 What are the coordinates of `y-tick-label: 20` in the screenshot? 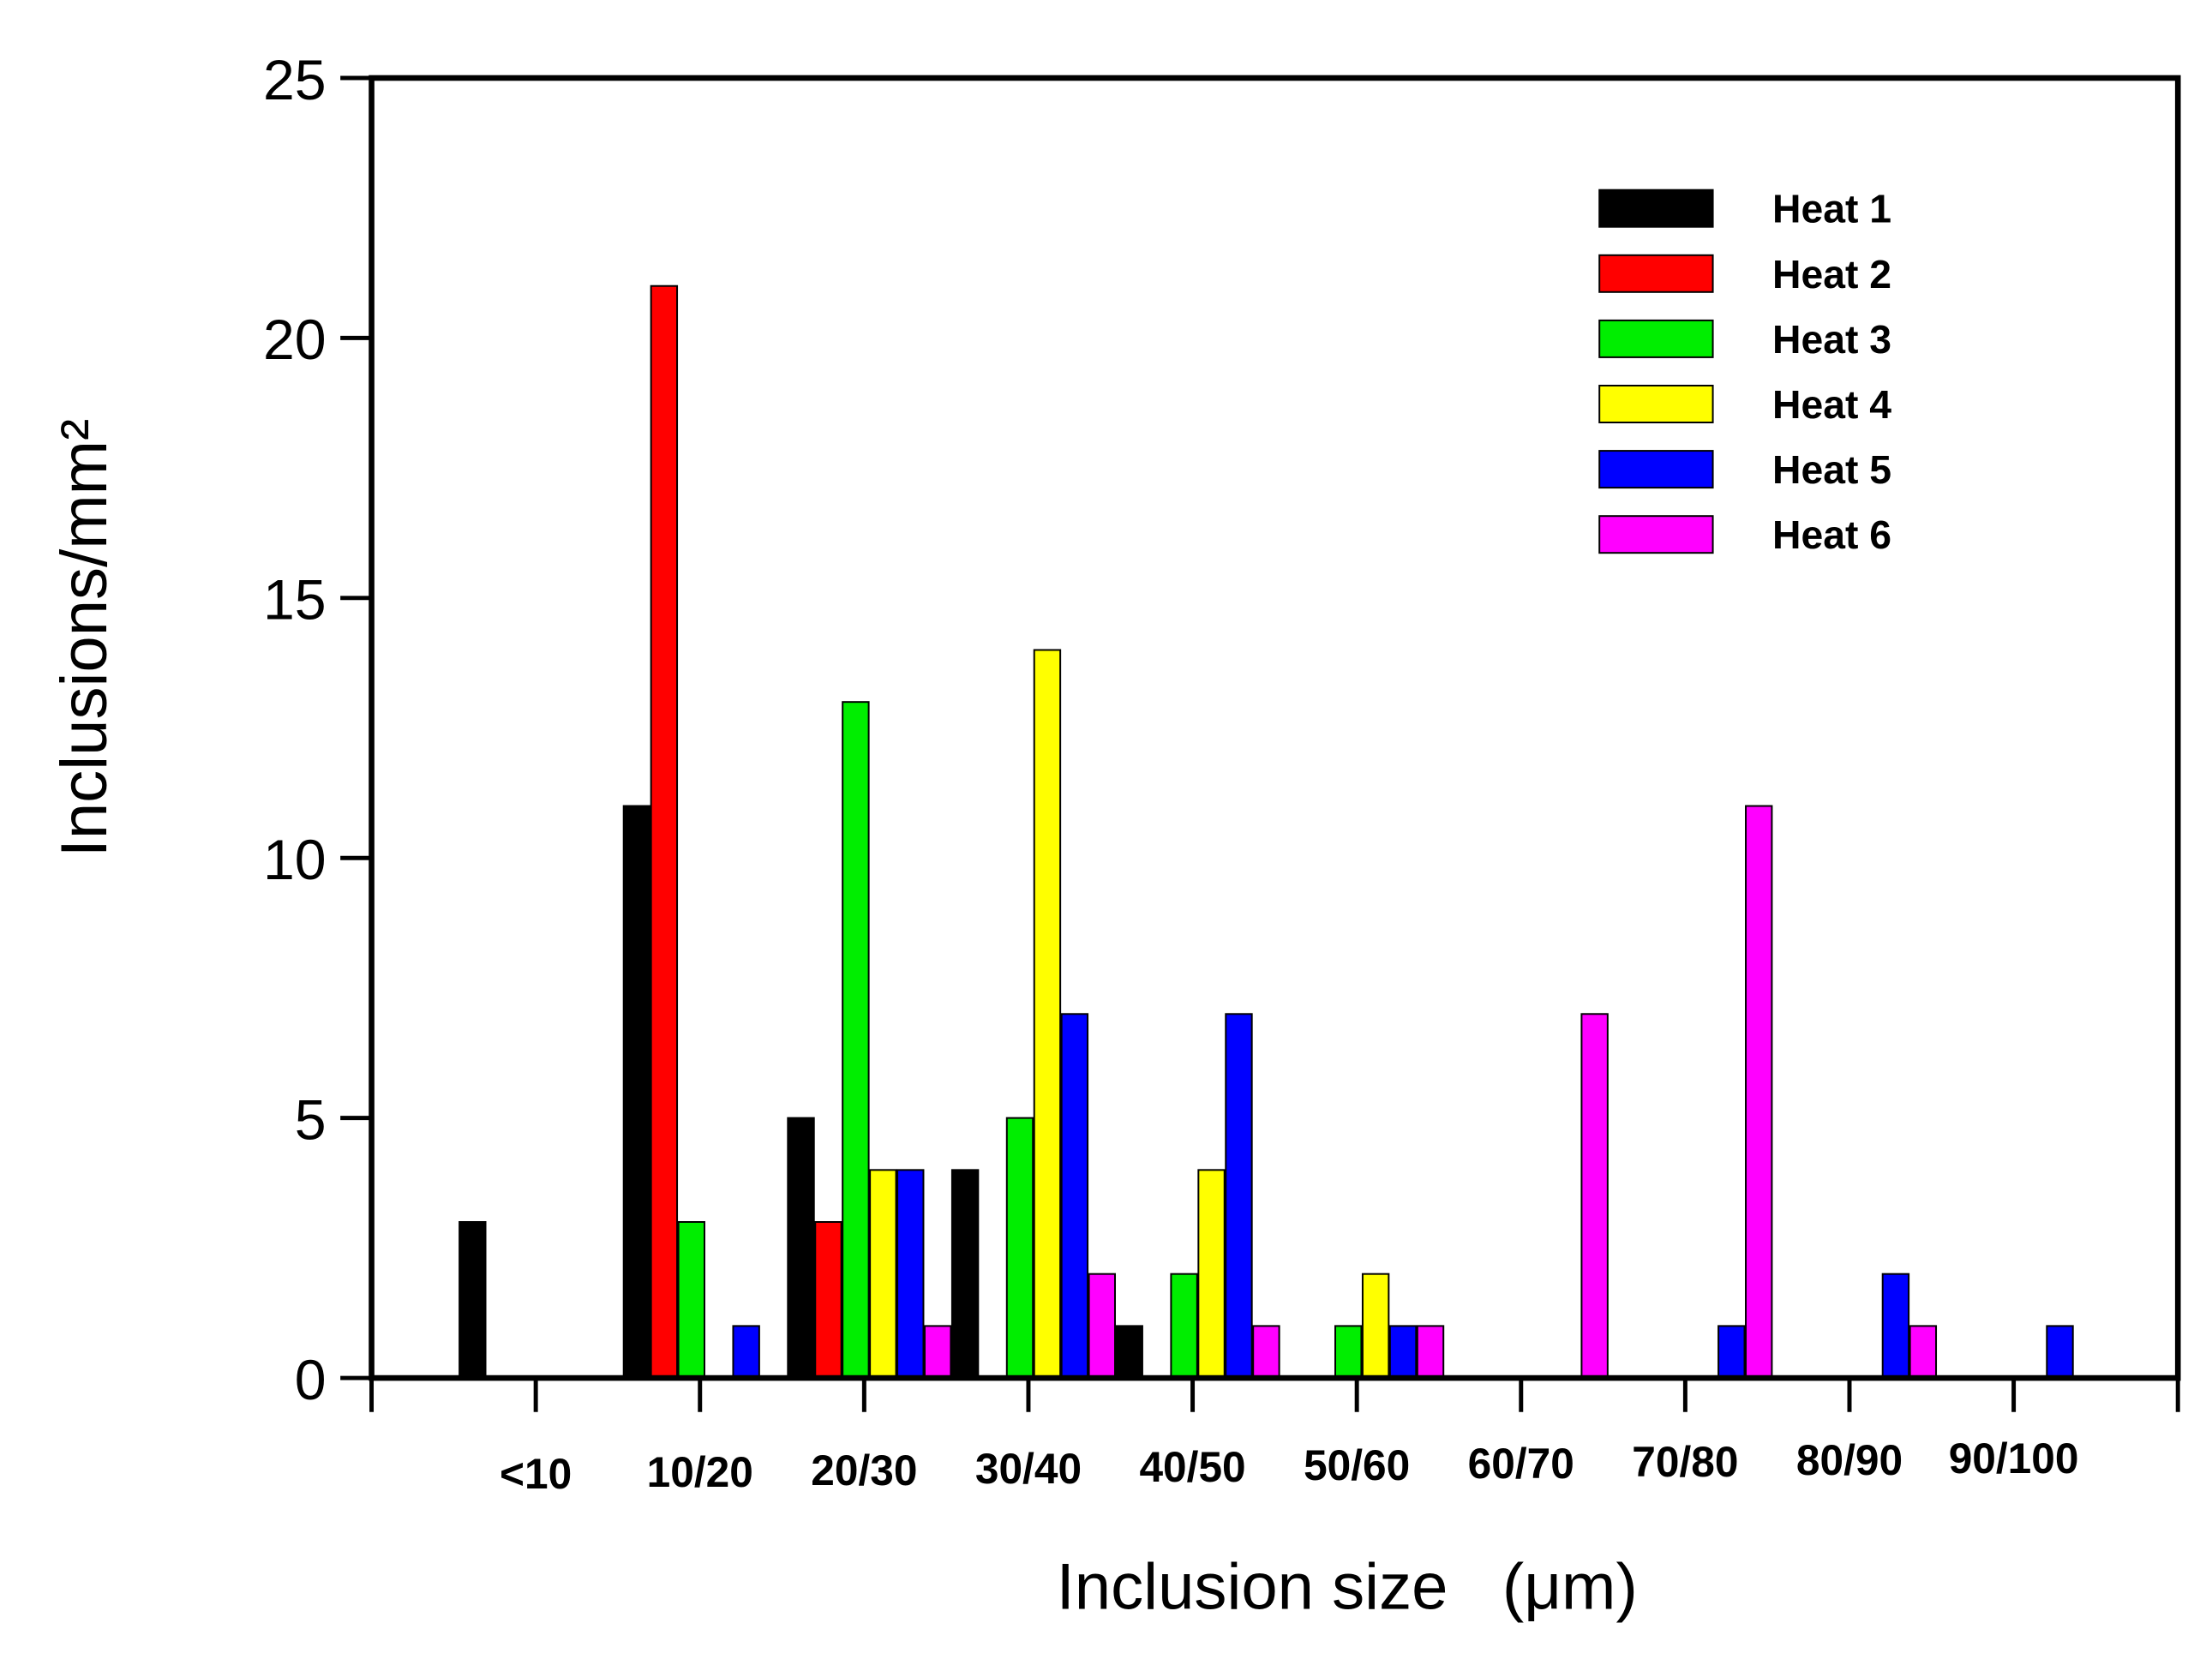 It's located at (295, 340).